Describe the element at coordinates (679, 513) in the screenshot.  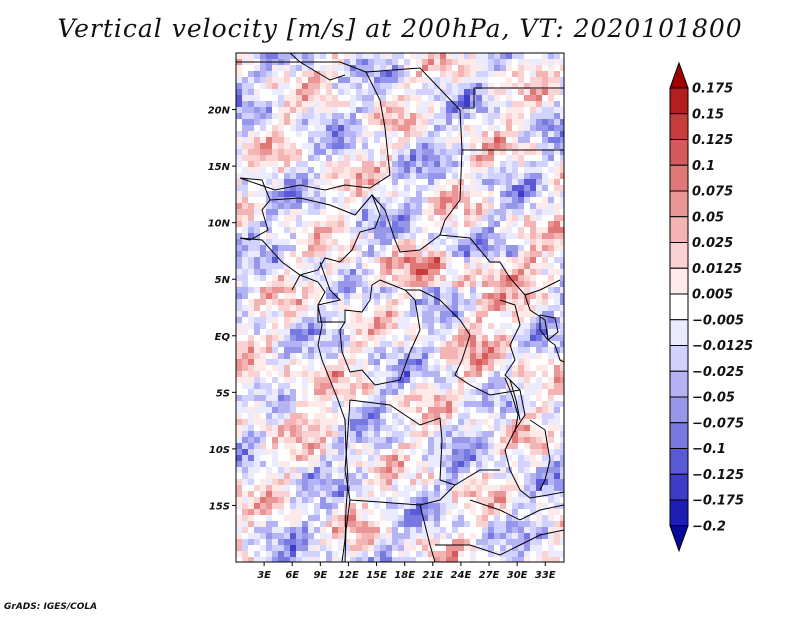
I see `colorbar-swatch` at that location.